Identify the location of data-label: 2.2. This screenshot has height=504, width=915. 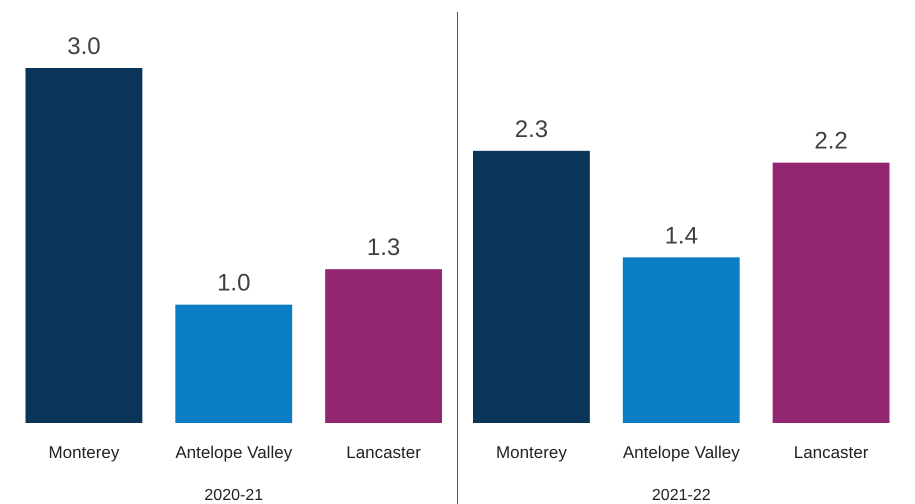
(831, 141).